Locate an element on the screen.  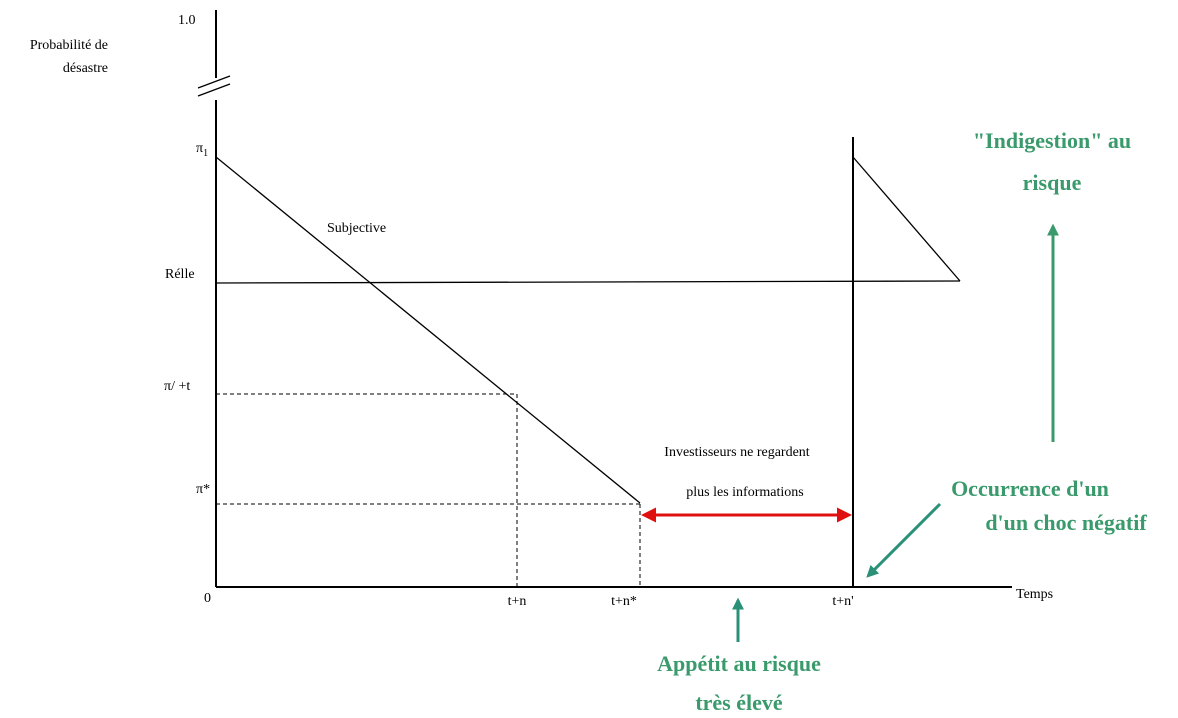
x-label: t+n is located at coordinates (517, 601).